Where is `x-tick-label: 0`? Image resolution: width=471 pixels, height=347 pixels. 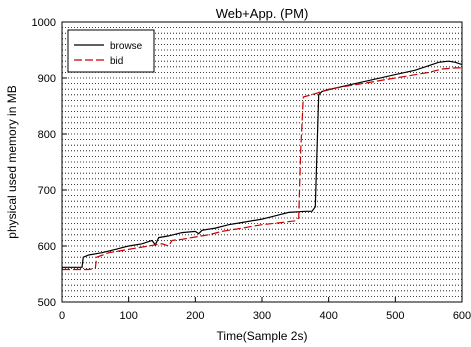 x-tick-label: 0 is located at coordinates (62, 316).